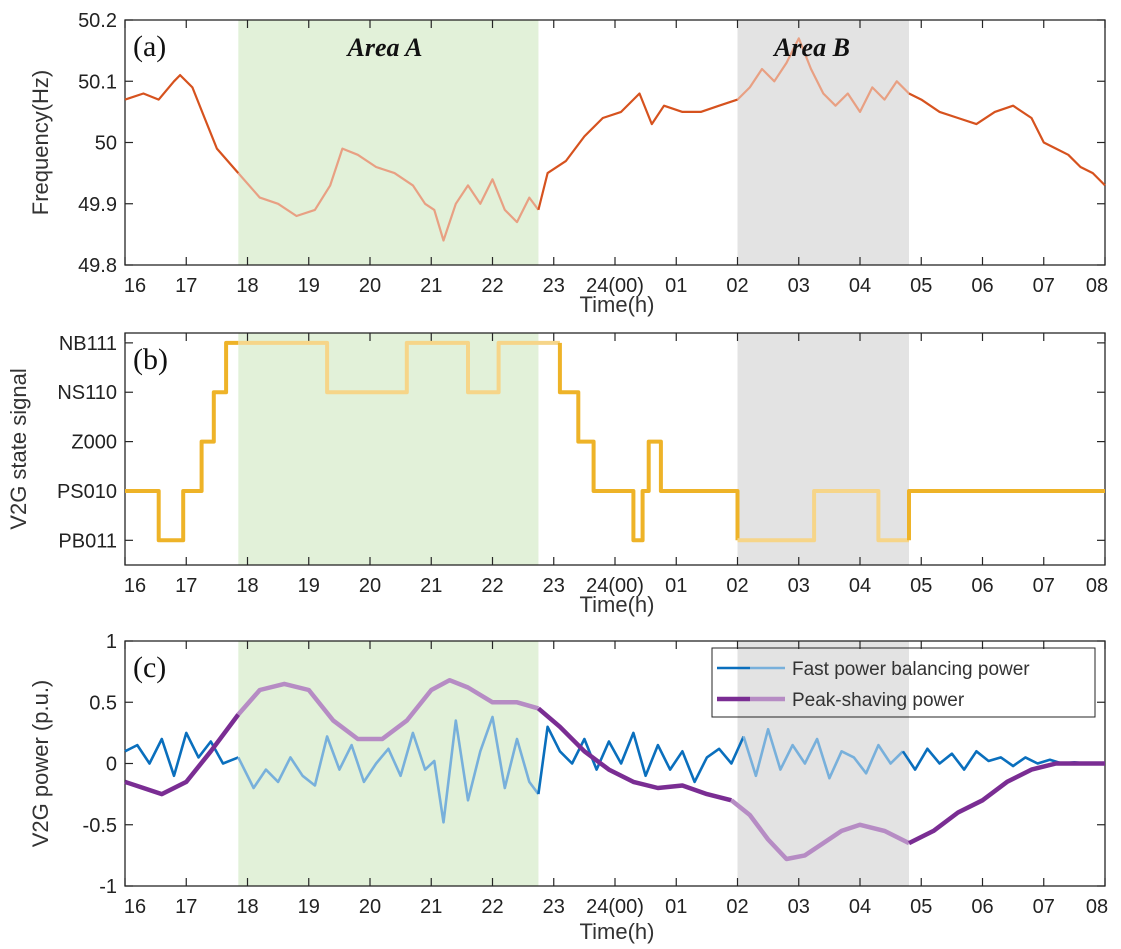  What do you see at coordinates (878, 700) in the screenshot?
I see `legend-entry: Peak-shaving power` at bounding box center [878, 700].